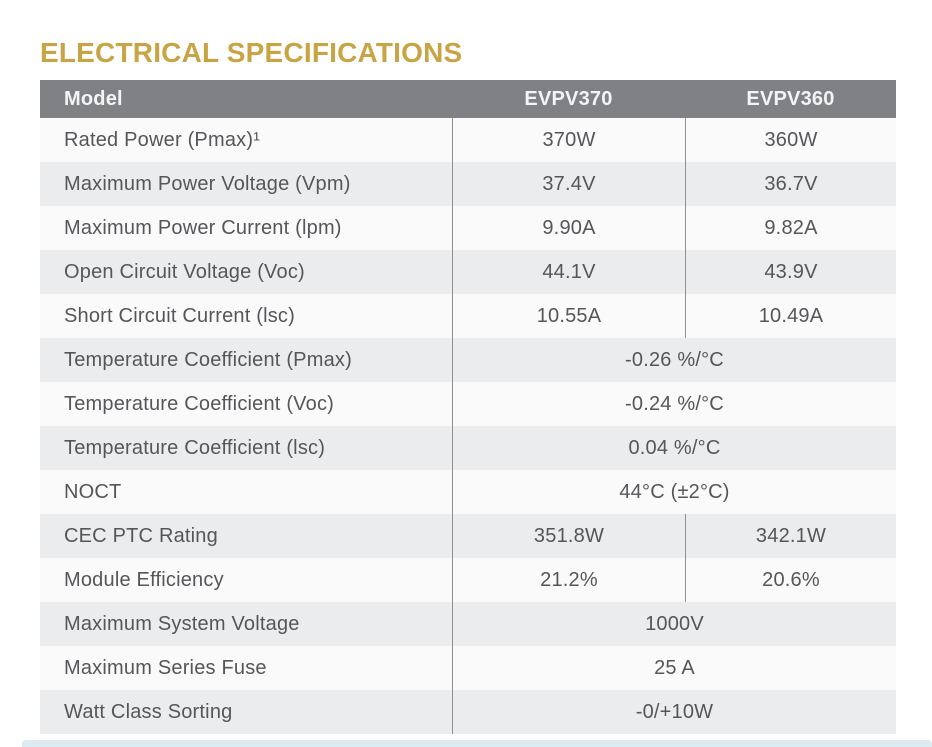 The width and height of the screenshot is (932, 747). What do you see at coordinates (93, 98) in the screenshot?
I see `header-cell-model: Model` at bounding box center [93, 98].